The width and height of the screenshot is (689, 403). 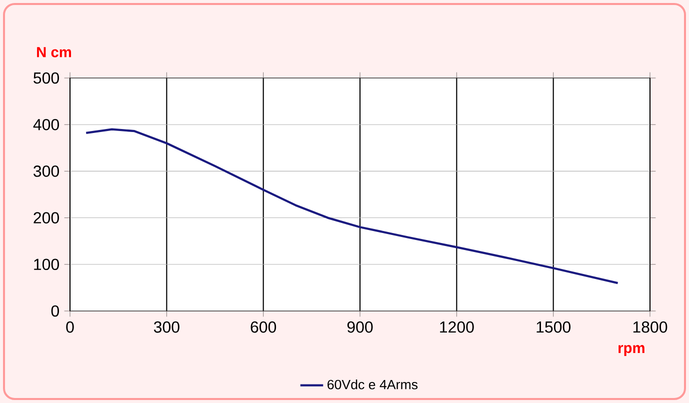 What do you see at coordinates (46, 171) in the screenshot?
I see `y-tick-label: 300` at bounding box center [46, 171].